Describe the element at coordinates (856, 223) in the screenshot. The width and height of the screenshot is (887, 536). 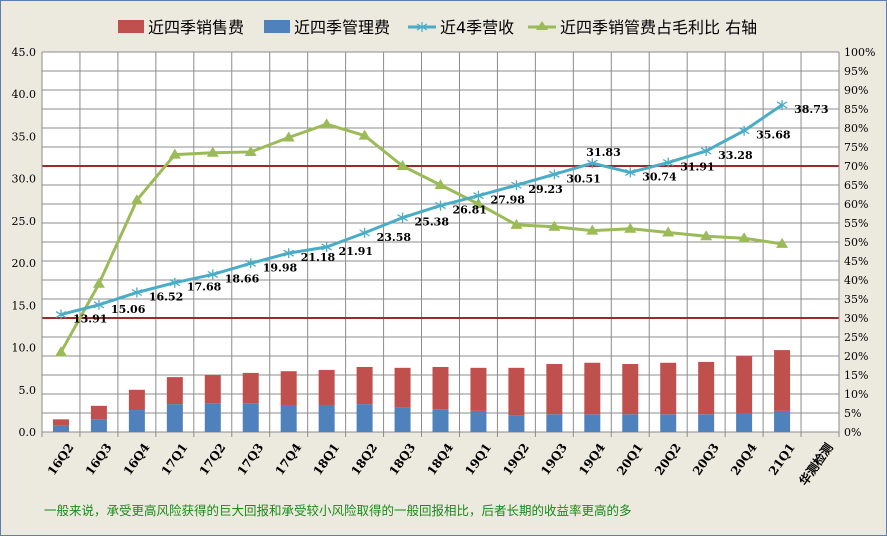
I see `right-tick-label: 55%` at that location.